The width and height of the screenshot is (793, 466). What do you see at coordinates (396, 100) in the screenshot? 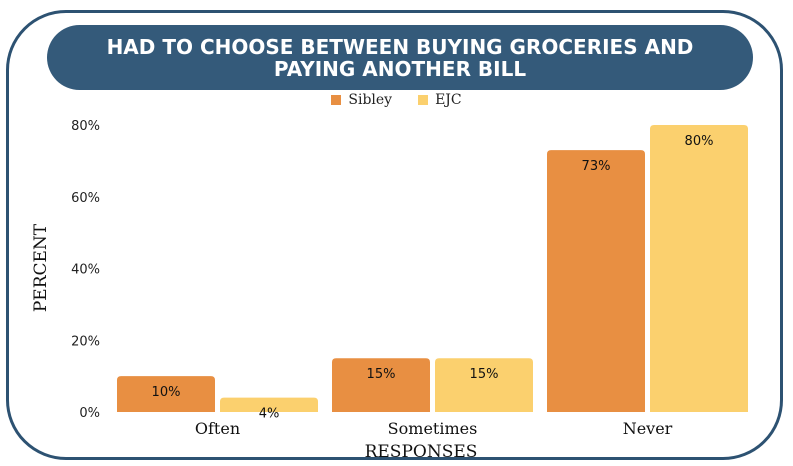
I see `legend: Sibley EJC` at bounding box center [396, 100].